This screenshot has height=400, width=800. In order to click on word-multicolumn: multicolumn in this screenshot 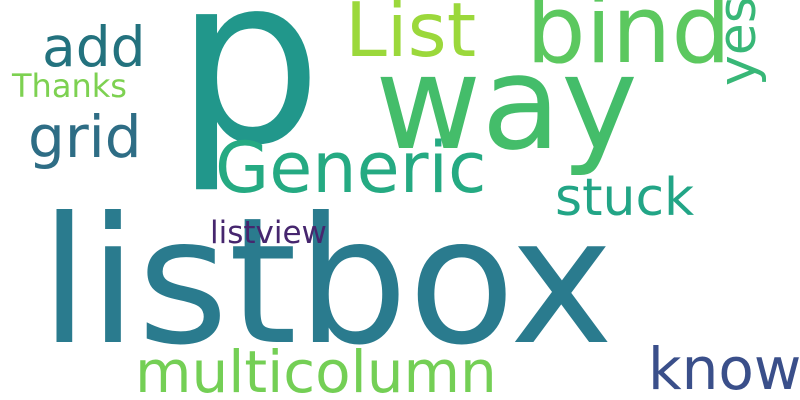, I will do `click(316, 369)`.